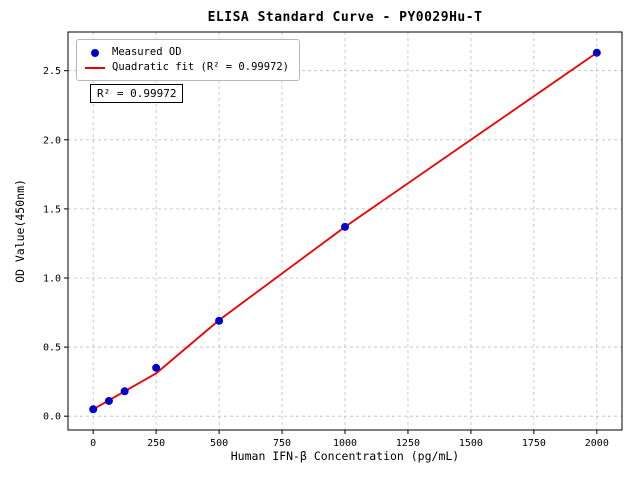 This screenshot has width=640, height=480. Describe the element at coordinates (471, 443) in the screenshot. I see `x-tick-label: 1500` at that location.